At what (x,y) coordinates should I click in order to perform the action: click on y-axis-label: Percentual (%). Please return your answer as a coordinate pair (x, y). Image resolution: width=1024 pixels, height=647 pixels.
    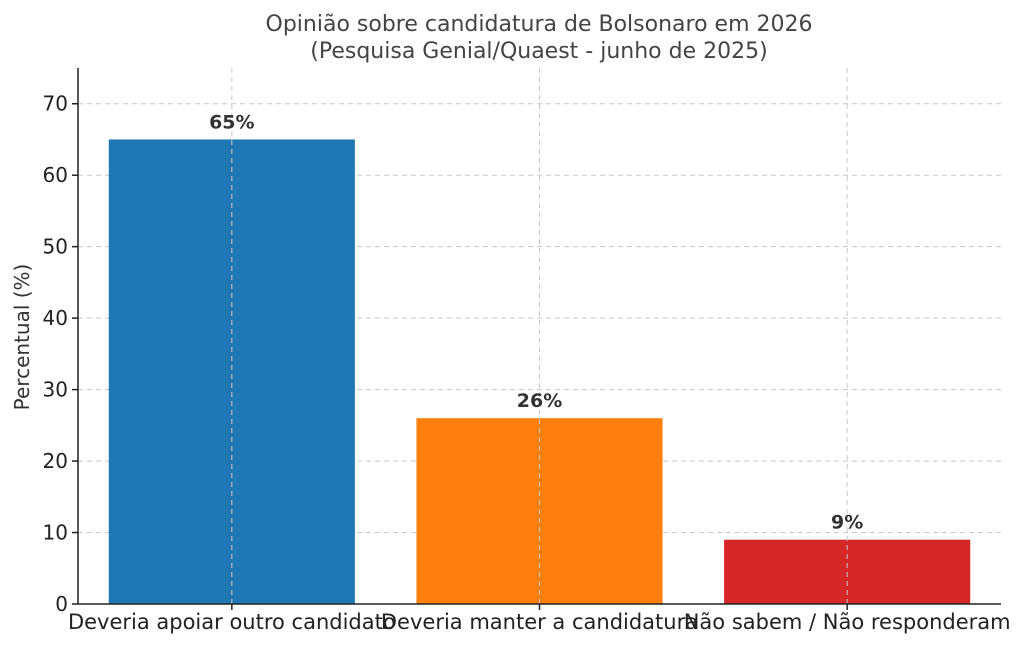
    Looking at the image, I should click on (22, 337).